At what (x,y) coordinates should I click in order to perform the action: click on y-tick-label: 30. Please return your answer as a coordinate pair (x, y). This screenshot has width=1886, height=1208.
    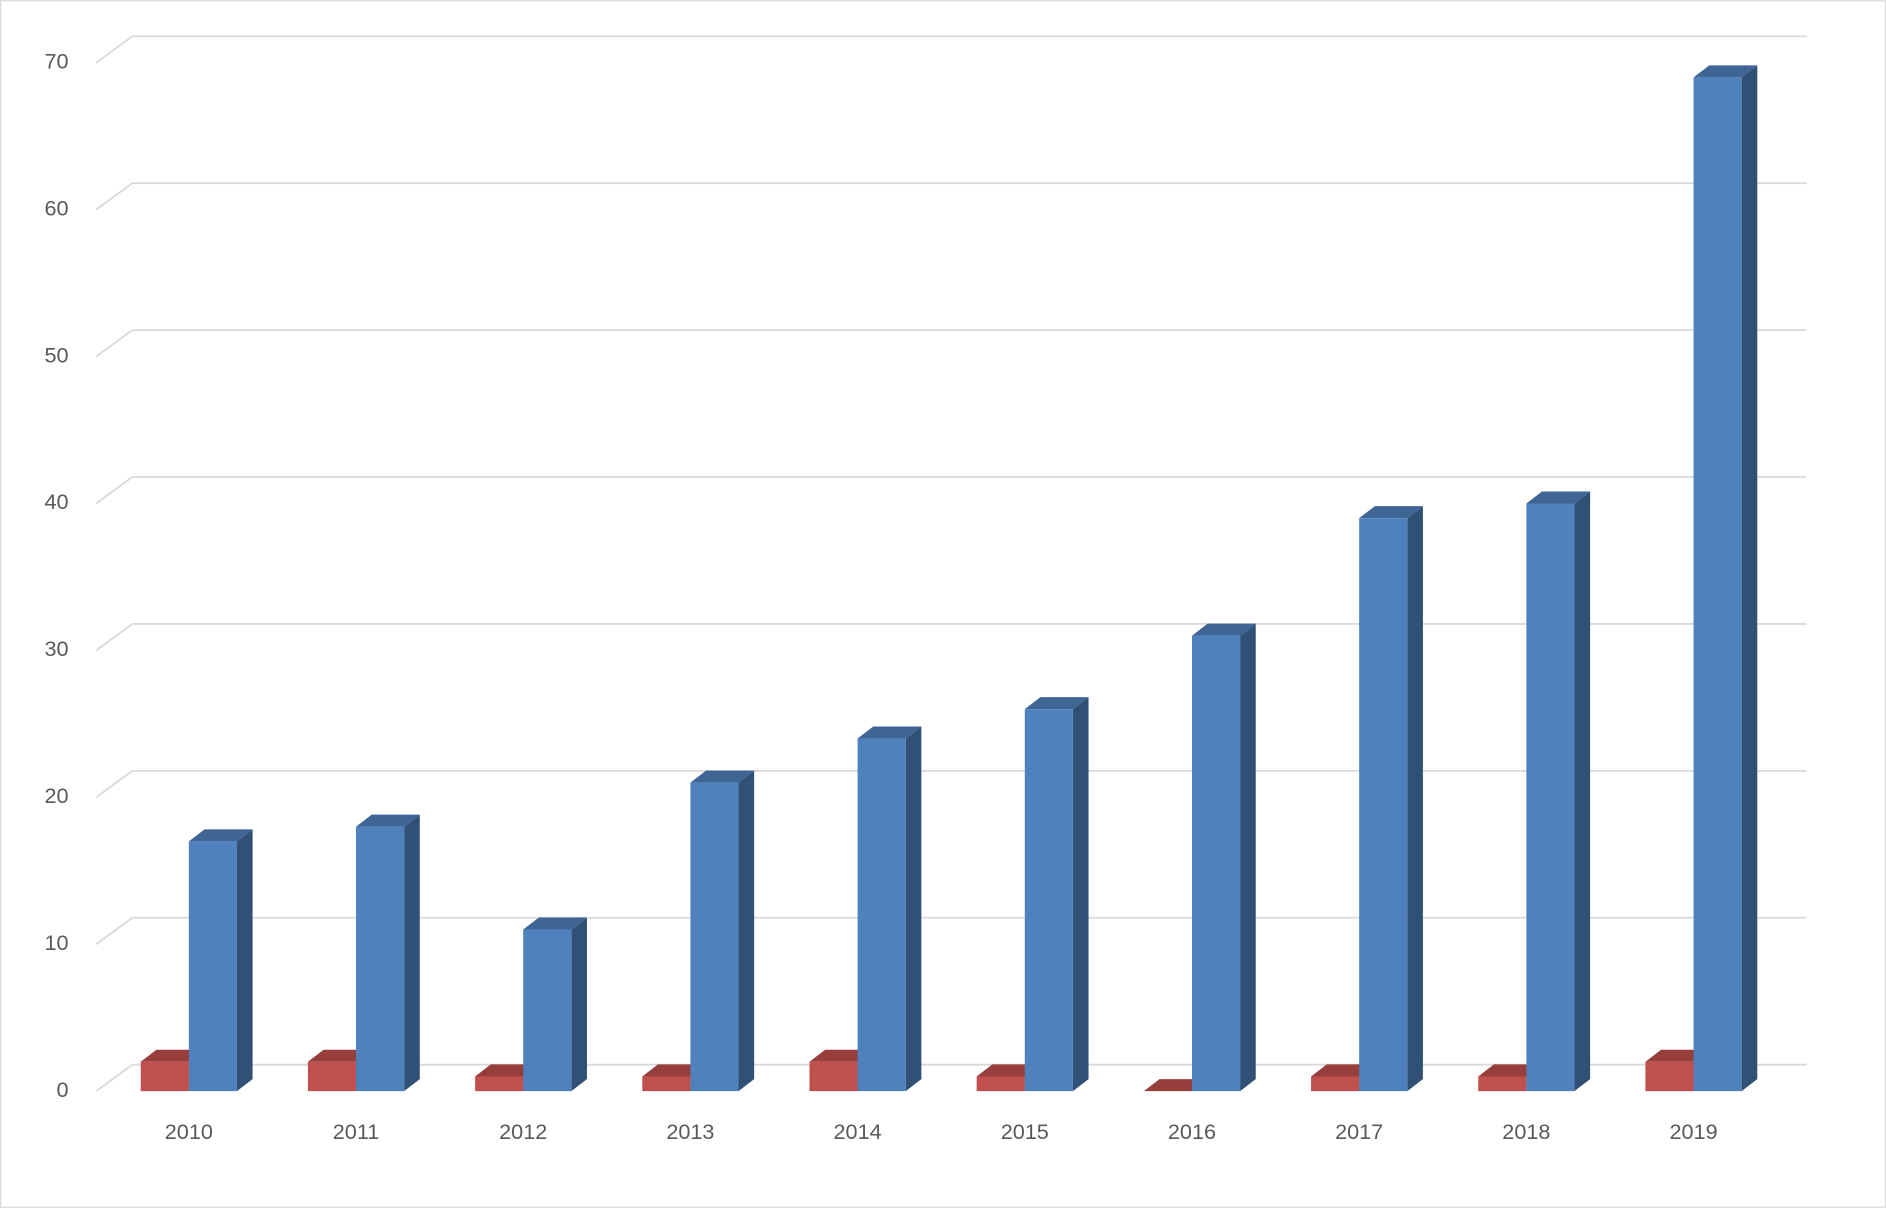
    Looking at the image, I should click on (56, 648).